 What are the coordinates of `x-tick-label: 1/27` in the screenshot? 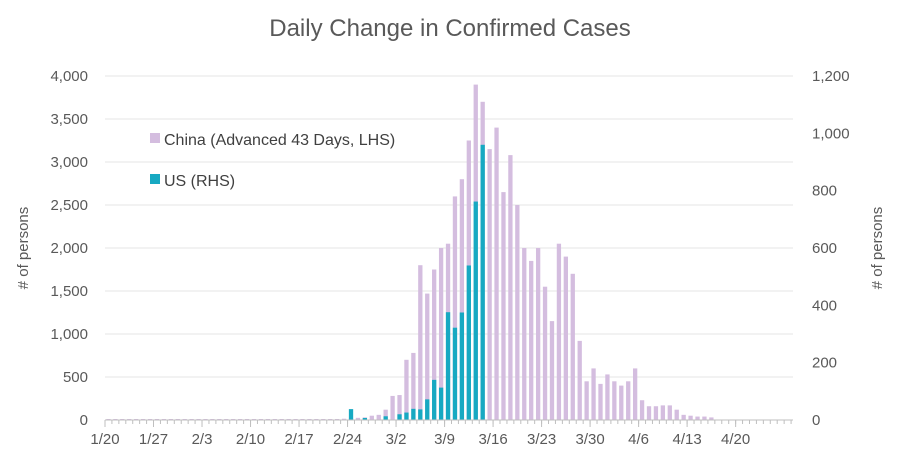 It's located at (153, 439).